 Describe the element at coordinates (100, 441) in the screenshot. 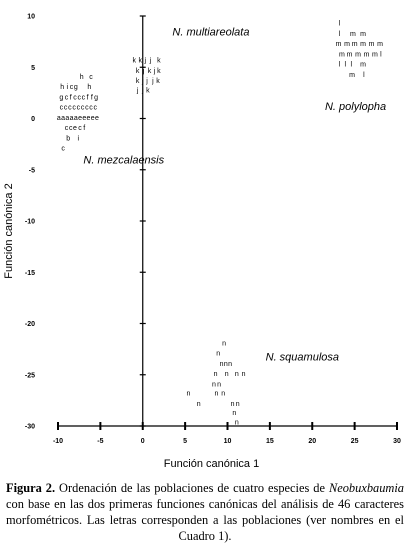

I see `x-tick-label: -5` at that location.